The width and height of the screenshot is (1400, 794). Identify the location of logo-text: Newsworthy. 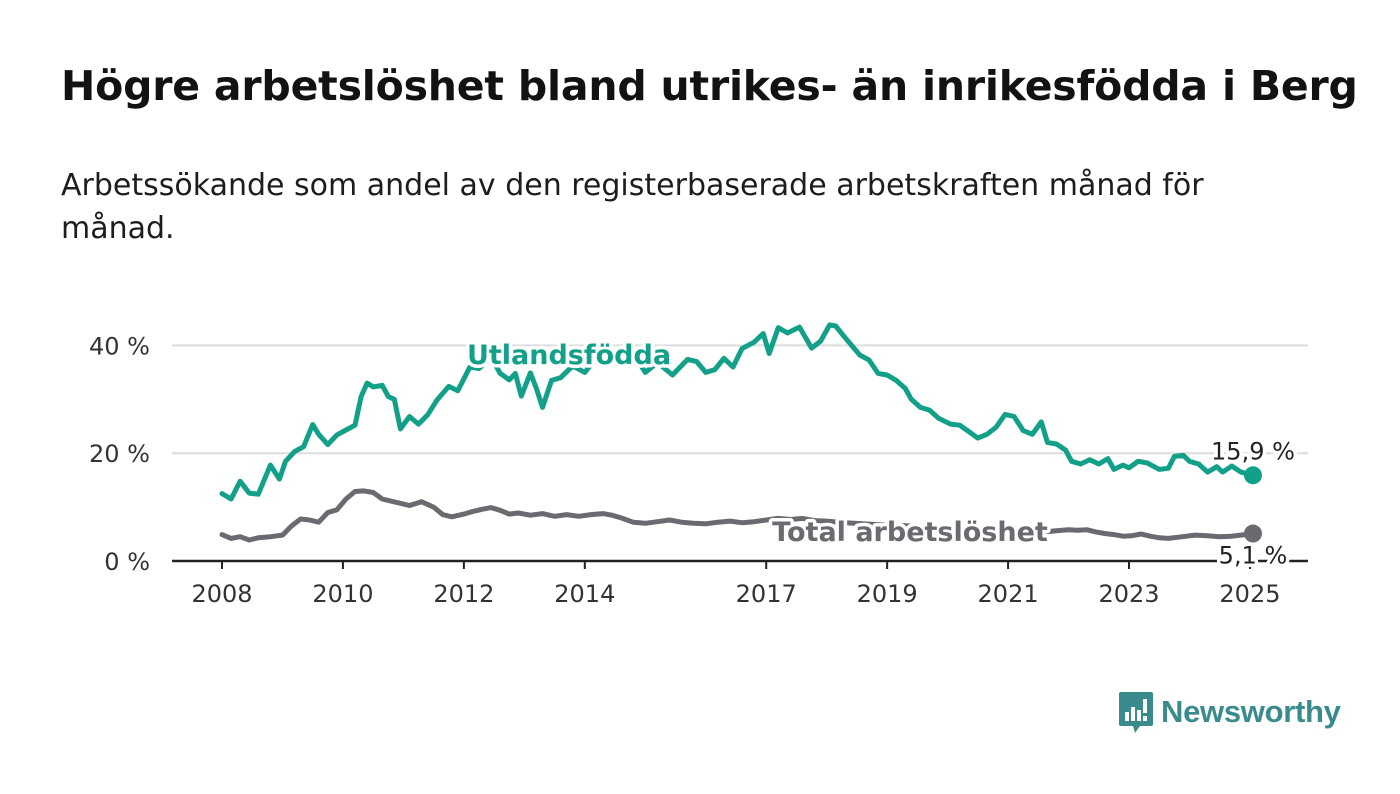
(1251, 711).